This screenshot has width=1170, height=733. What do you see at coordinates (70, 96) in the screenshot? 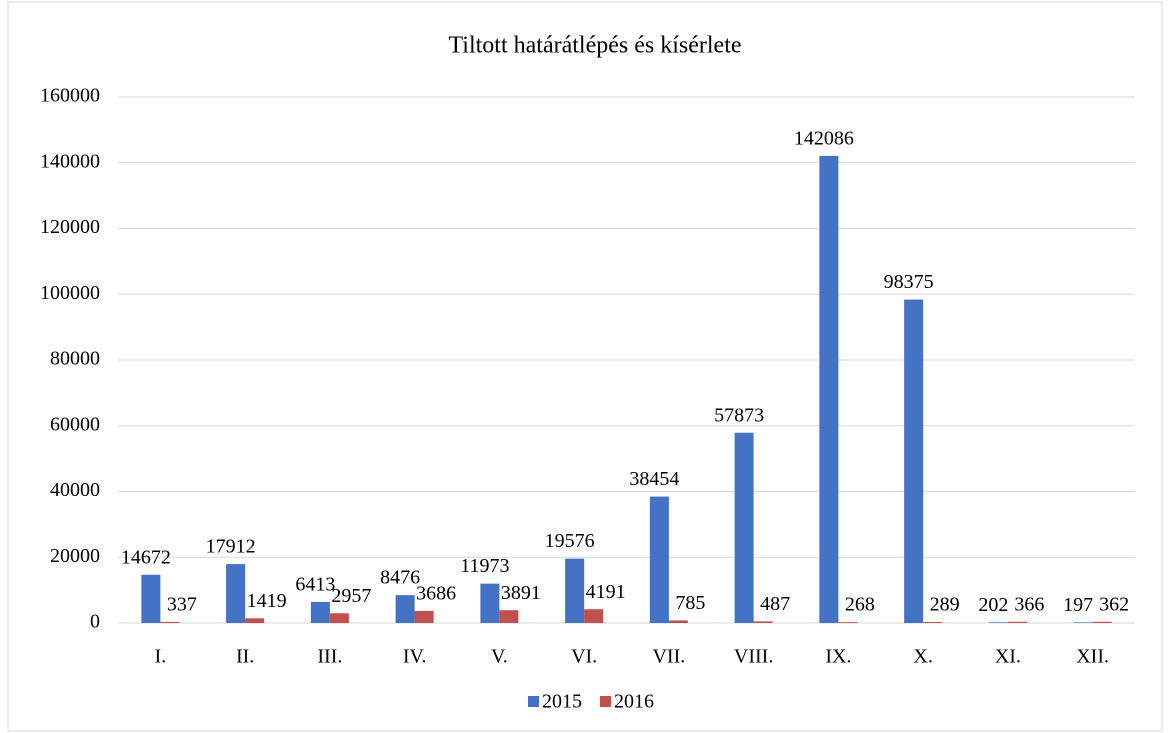
I see `y-tick-label: 160000` at bounding box center [70, 96].